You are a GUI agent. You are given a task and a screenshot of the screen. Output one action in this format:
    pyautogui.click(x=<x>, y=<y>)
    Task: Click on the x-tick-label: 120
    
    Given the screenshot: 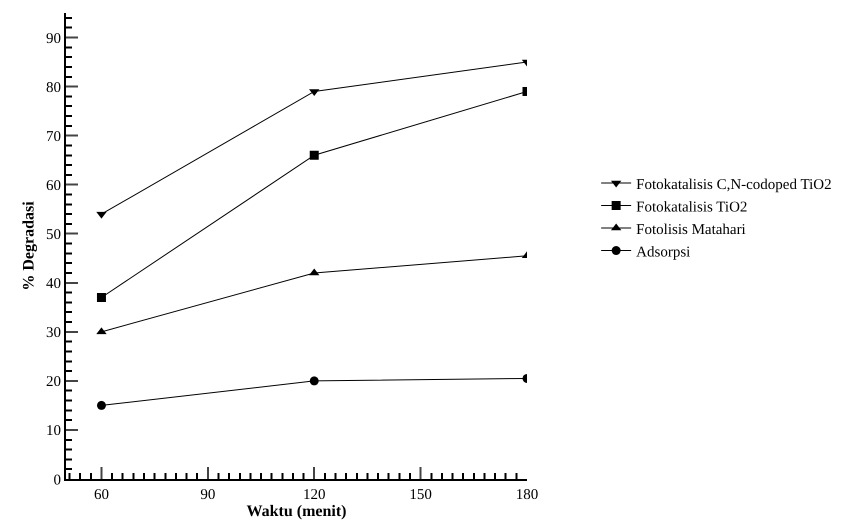 What is the action you would take?
    pyautogui.click(x=314, y=495)
    